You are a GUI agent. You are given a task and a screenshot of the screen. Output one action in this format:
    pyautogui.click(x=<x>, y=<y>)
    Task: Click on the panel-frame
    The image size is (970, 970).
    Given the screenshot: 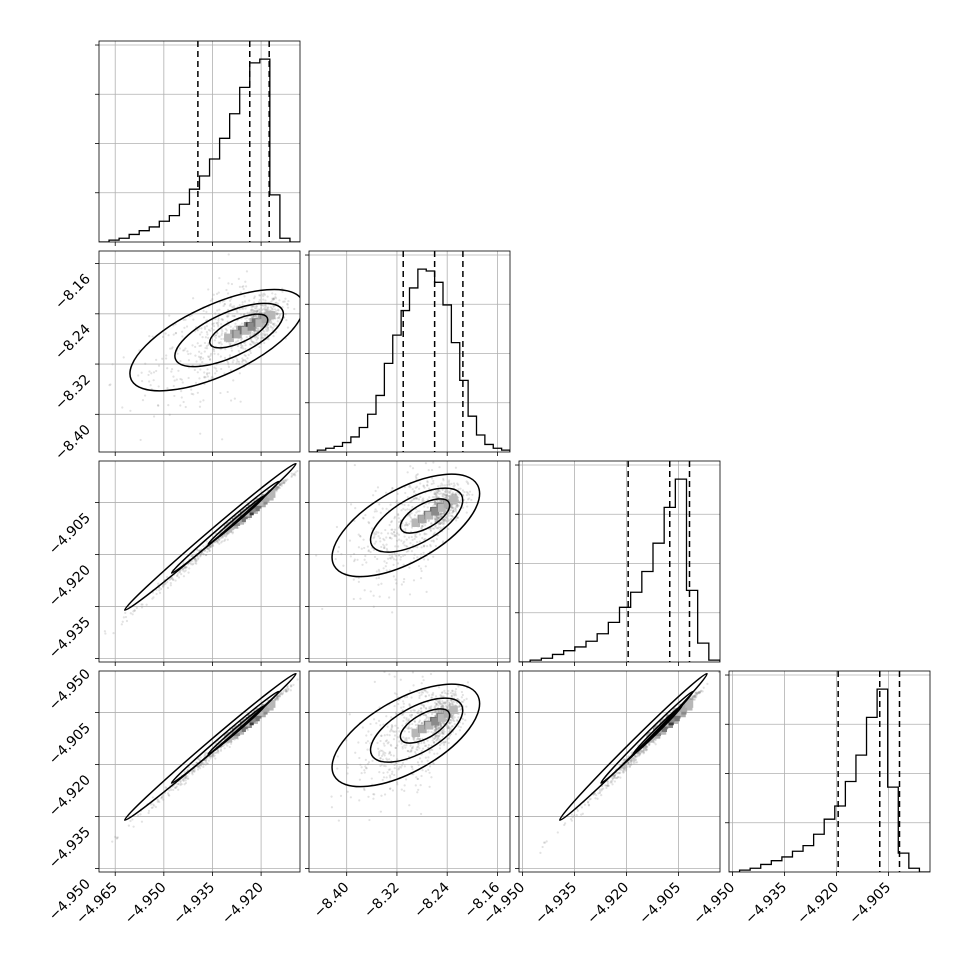 What is the action you would take?
    pyautogui.click(x=409, y=351)
    